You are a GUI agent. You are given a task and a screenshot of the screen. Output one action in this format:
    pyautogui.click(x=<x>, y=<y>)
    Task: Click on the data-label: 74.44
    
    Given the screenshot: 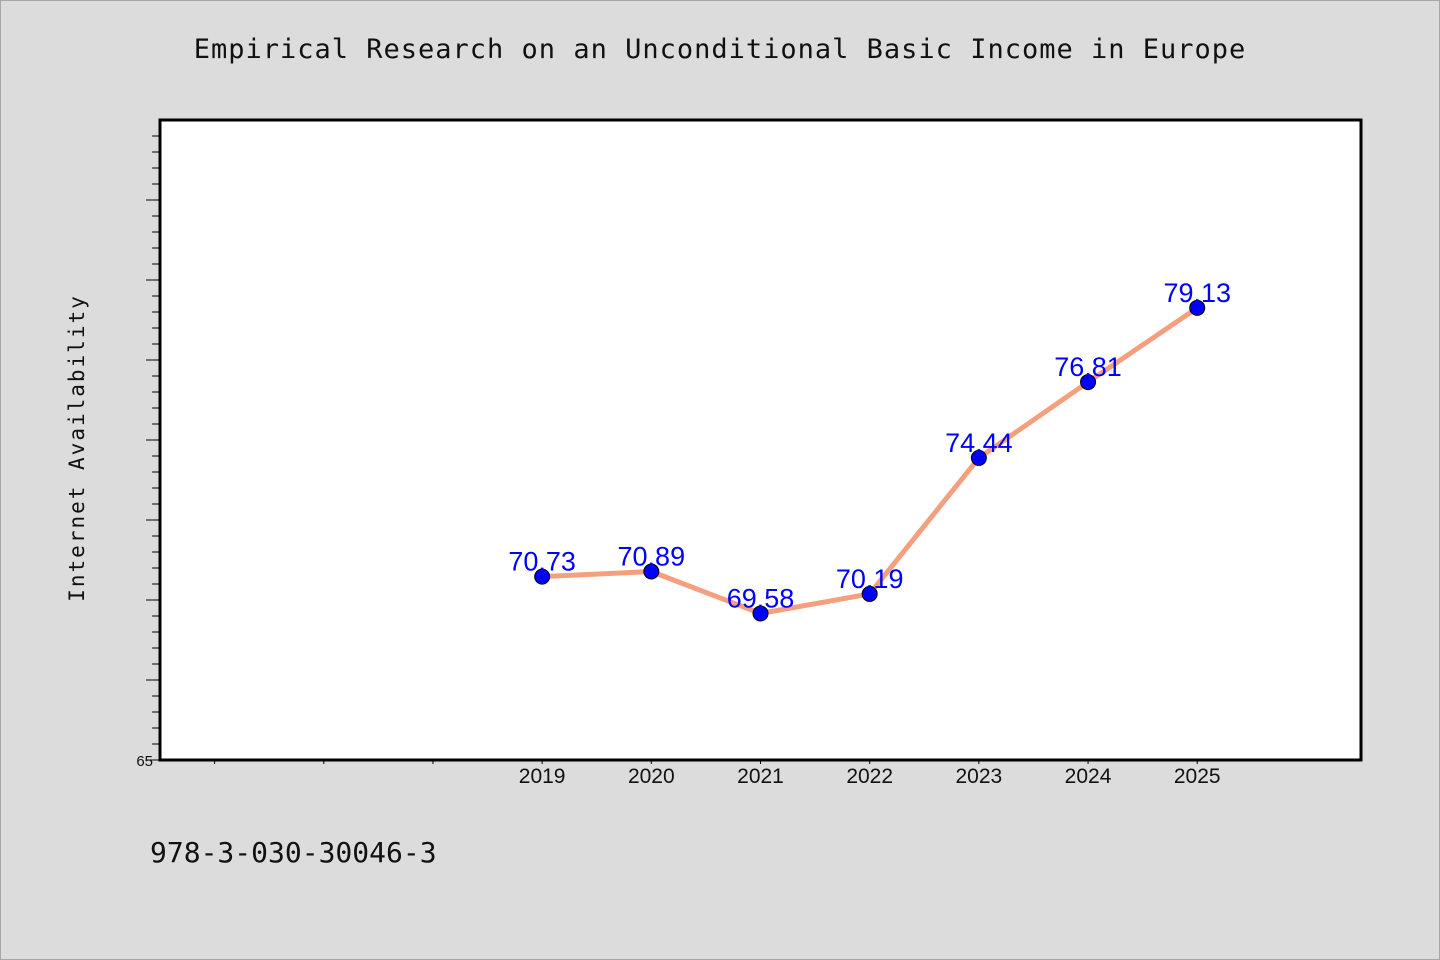 What is the action you would take?
    pyautogui.click(x=979, y=443)
    